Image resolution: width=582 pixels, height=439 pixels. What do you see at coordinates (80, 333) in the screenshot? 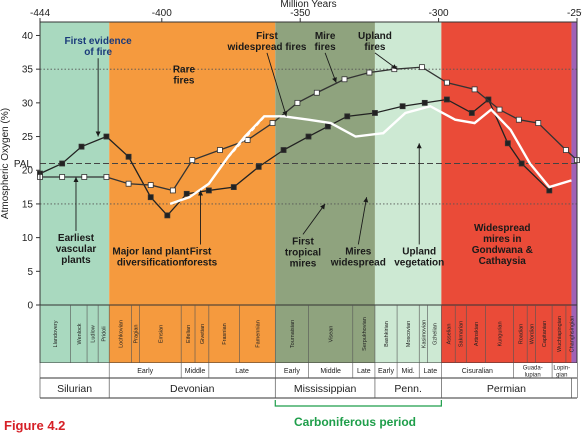
I see `stage-label-1: Wenlock` at bounding box center [80, 333].